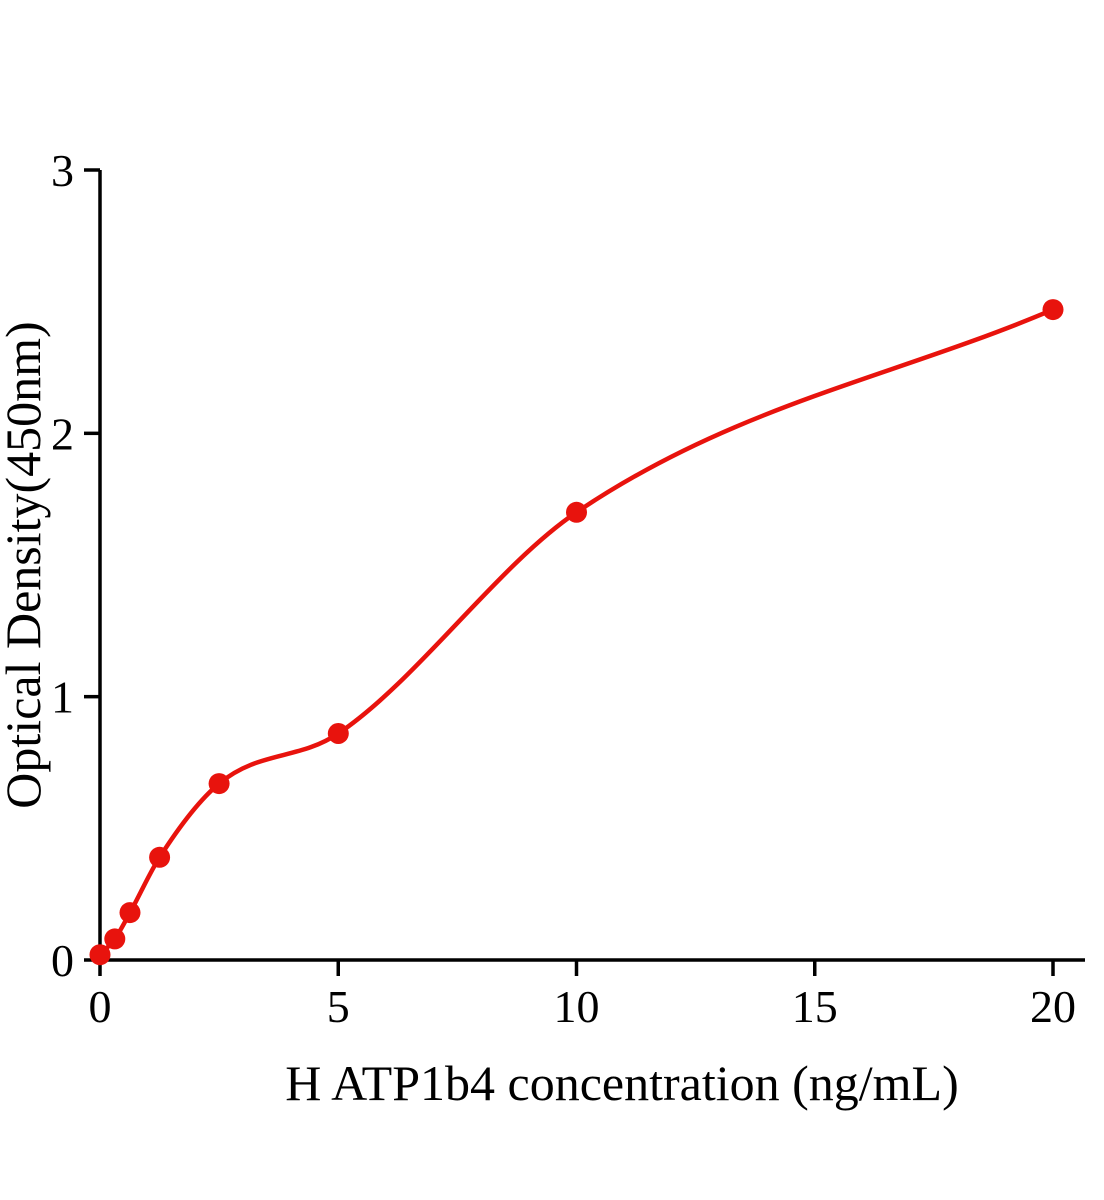 This screenshot has height=1200, width=1104. What do you see at coordinates (25, 564) in the screenshot?
I see `y-axis-label: Optical Density(450nm)` at bounding box center [25, 564].